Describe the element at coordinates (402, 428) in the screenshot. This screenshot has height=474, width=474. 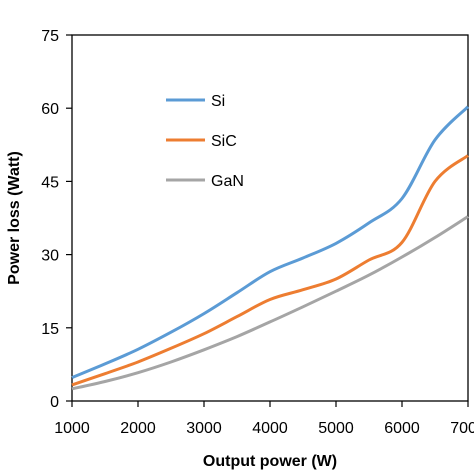
I see `x-tick-label: 6000` at that location.